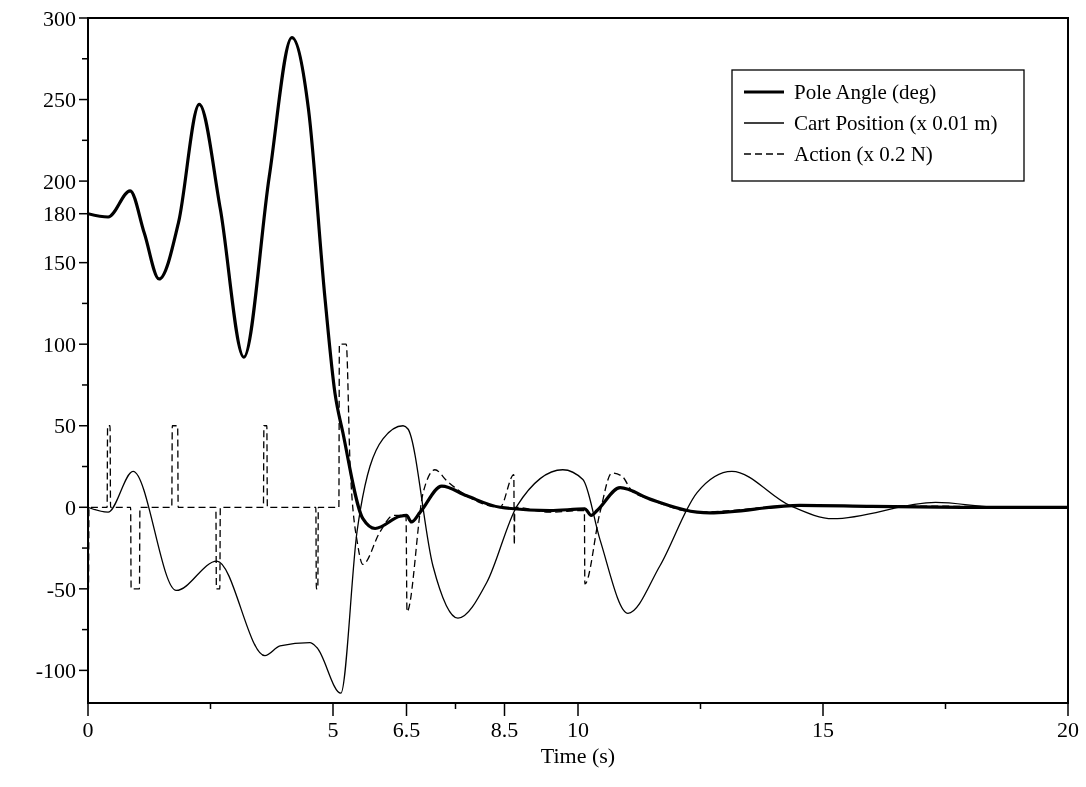 The image size is (1086, 787). I want to click on y-tick-label: 180, so click(59, 214).